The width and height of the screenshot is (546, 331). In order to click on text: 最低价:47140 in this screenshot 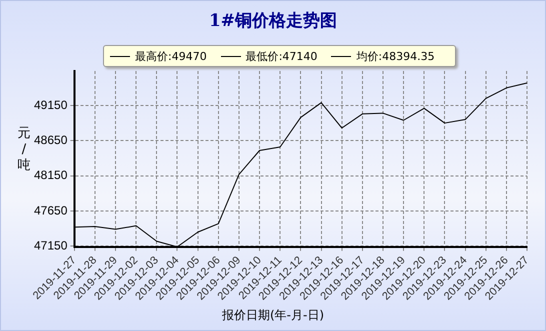, I will do `click(282, 56)`.